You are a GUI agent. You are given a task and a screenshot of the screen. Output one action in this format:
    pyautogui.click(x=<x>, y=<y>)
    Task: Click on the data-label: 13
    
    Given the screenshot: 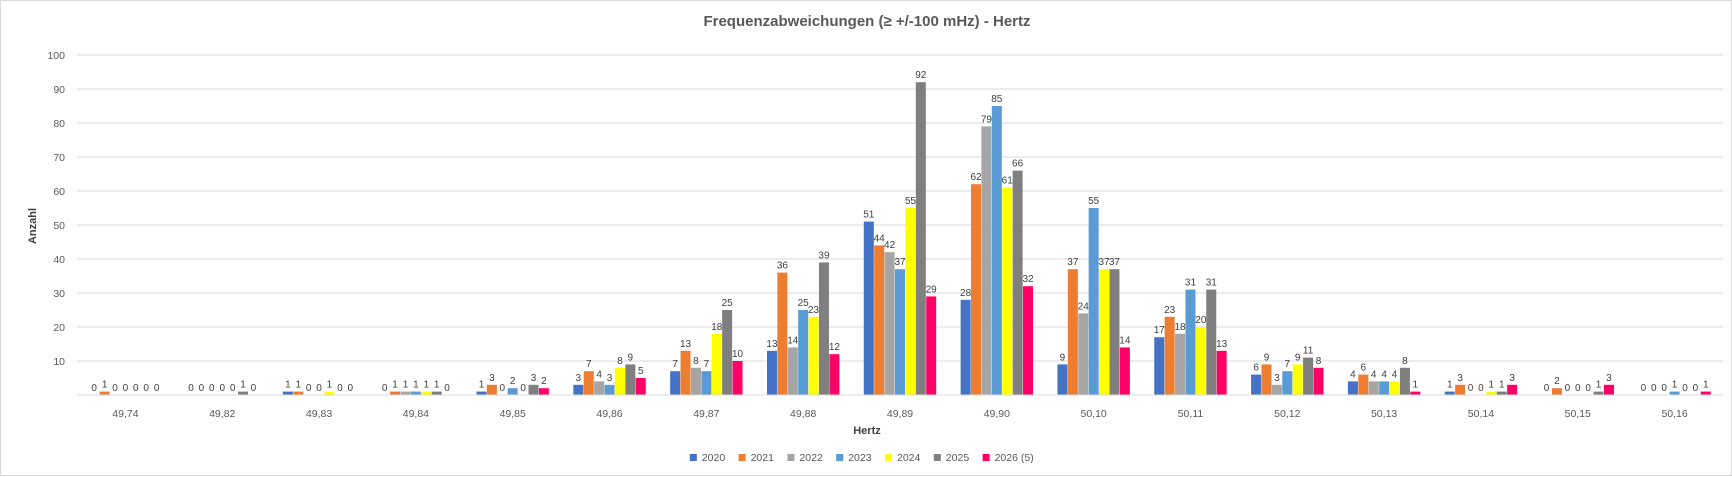 What is the action you would take?
    pyautogui.click(x=1222, y=344)
    